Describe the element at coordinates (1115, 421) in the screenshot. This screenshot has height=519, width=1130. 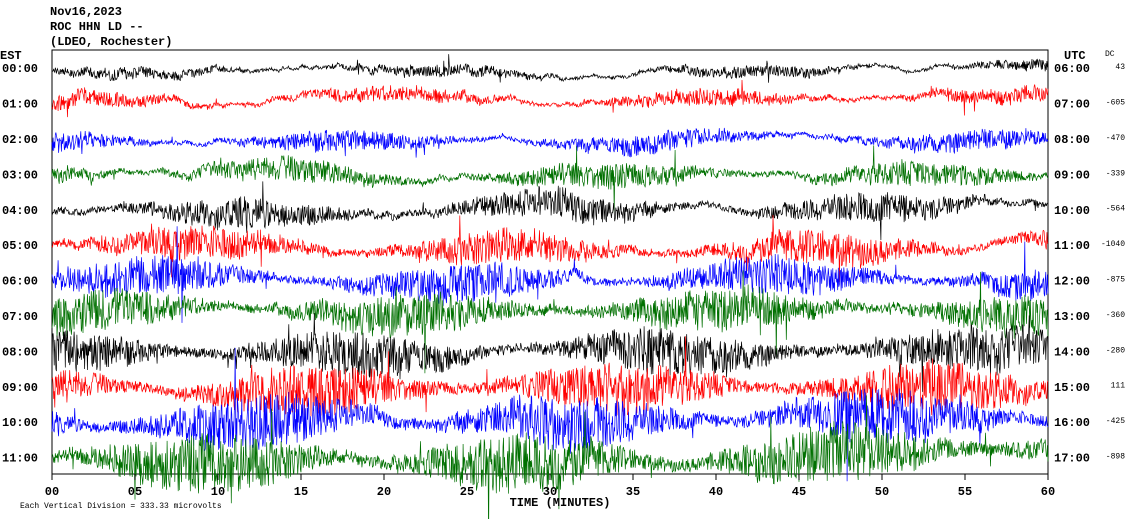
I see `dc-value: -425` at that location.